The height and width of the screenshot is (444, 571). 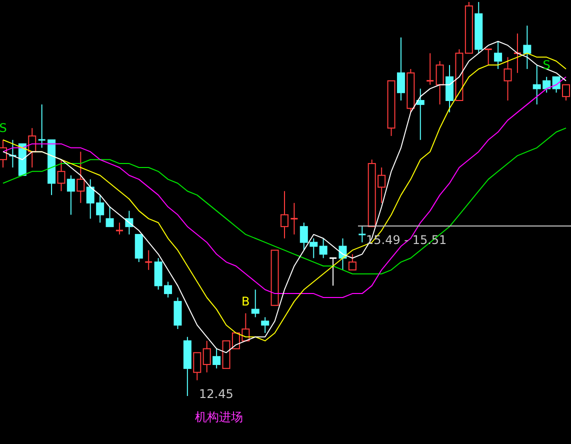 I want to click on annotation: B, so click(x=246, y=301).